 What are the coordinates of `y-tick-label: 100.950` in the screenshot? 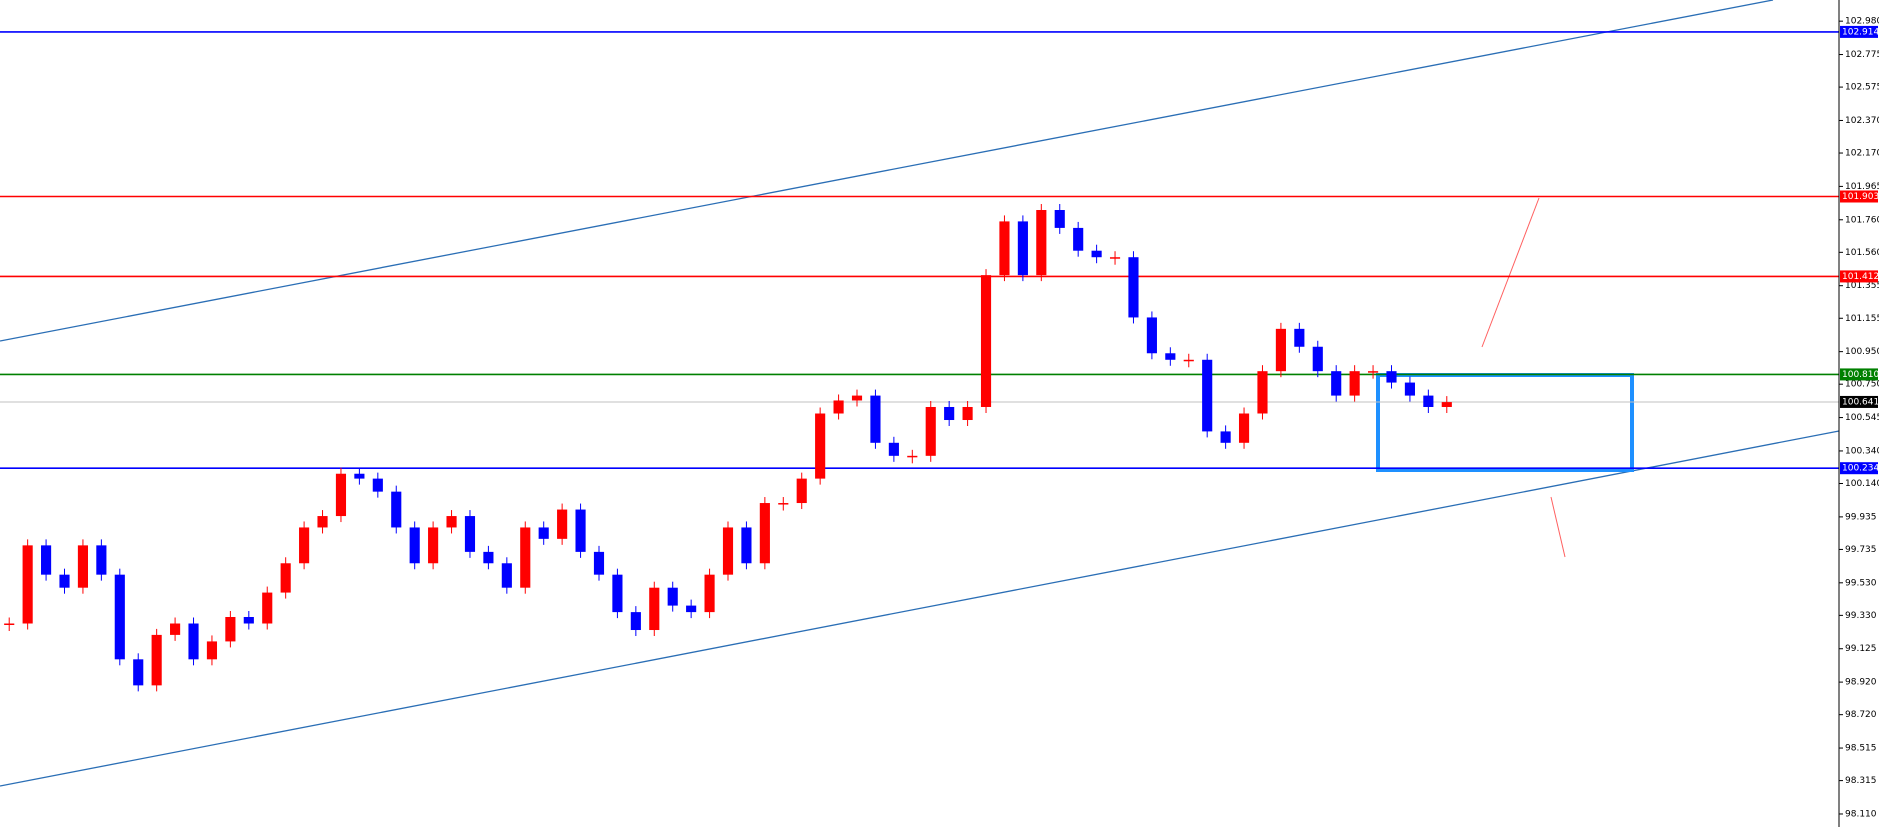 It's located at (1862, 352).